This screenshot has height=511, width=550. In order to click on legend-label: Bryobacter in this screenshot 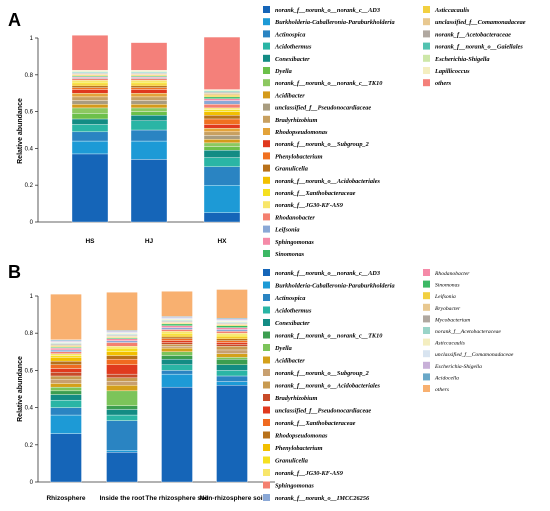, I will do `click(448, 309)`.